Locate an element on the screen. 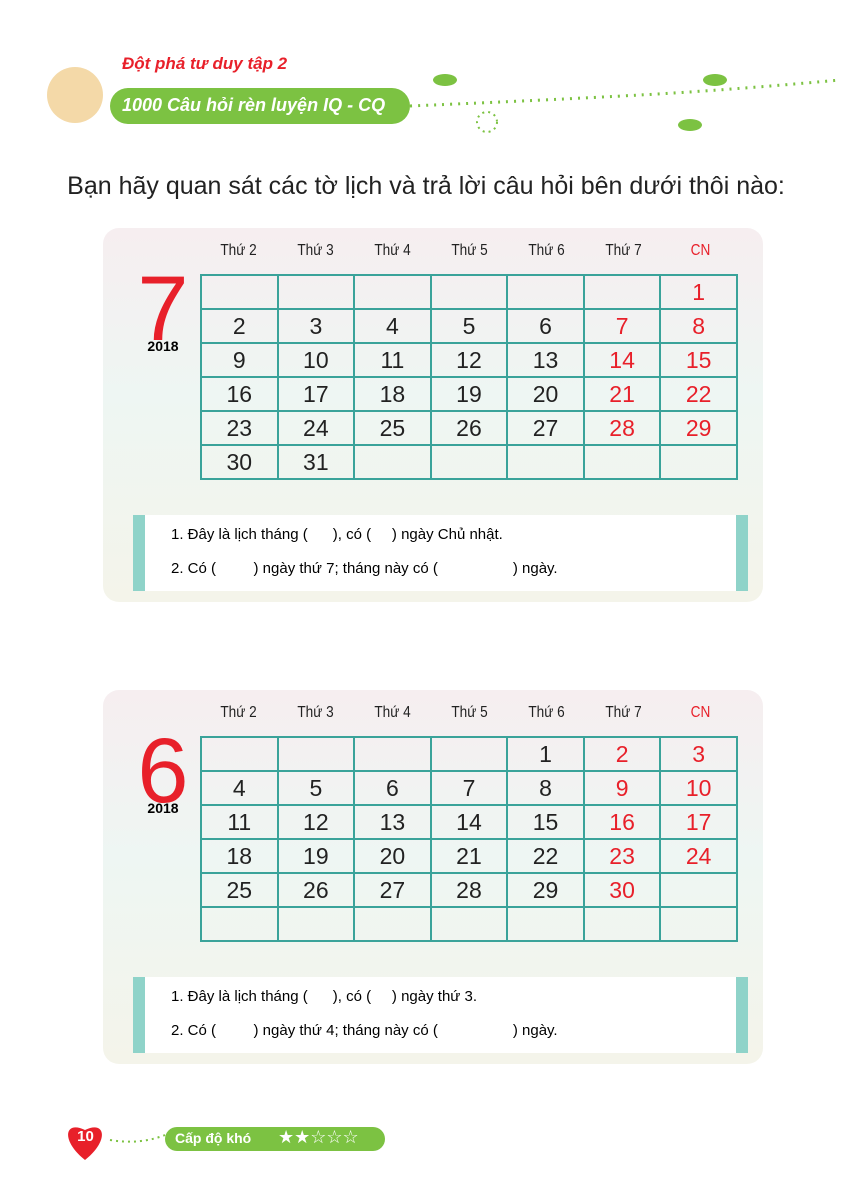 This screenshot has width=852, height=1200. week-row: 30 31 is located at coordinates (469, 462).